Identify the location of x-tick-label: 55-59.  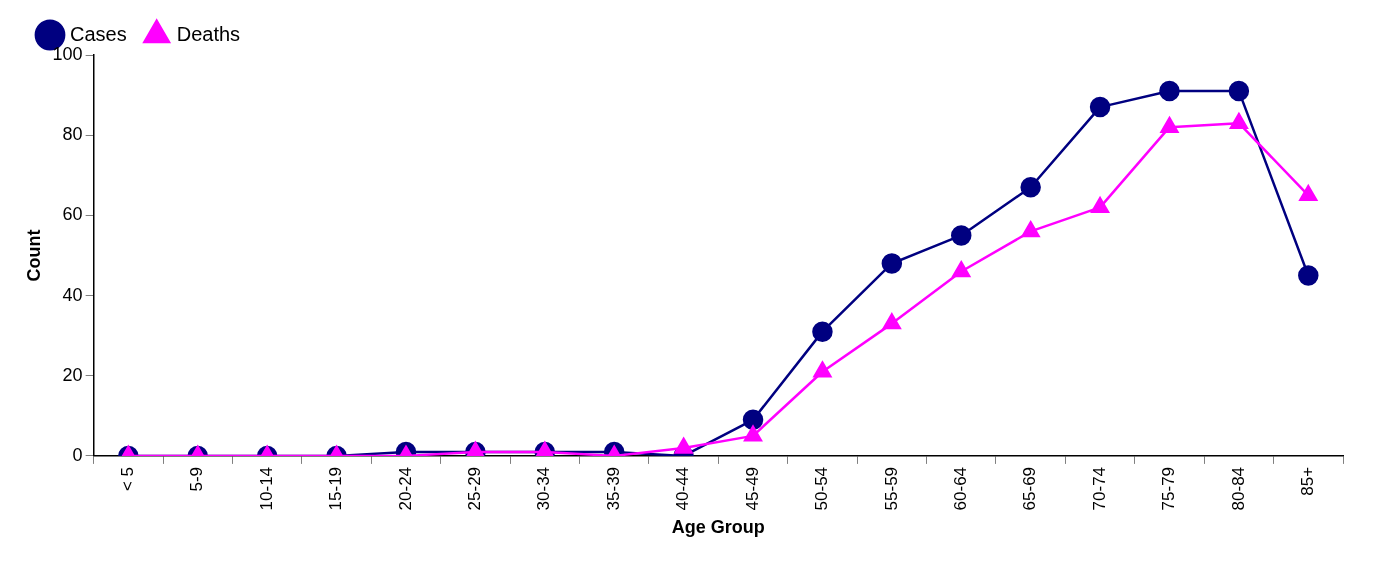
(891, 488).